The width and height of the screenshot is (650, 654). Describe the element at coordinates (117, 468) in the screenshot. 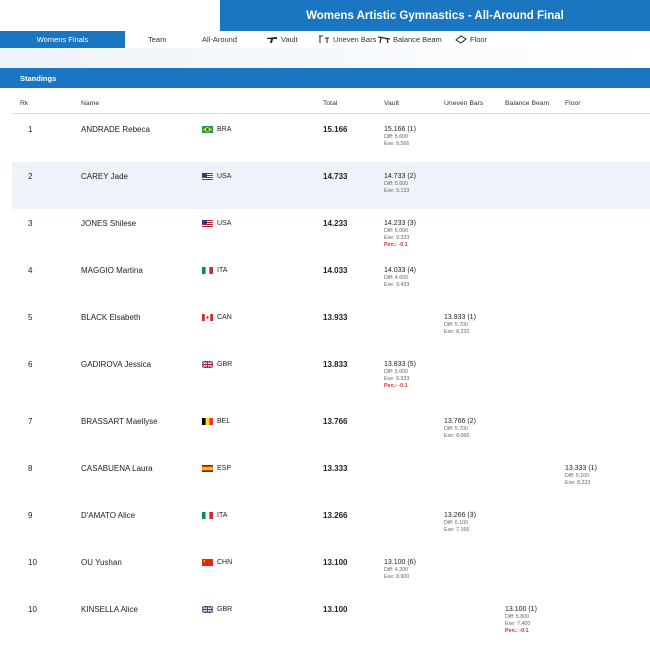

I see `athlete-name: CASABUENA Laura` at that location.